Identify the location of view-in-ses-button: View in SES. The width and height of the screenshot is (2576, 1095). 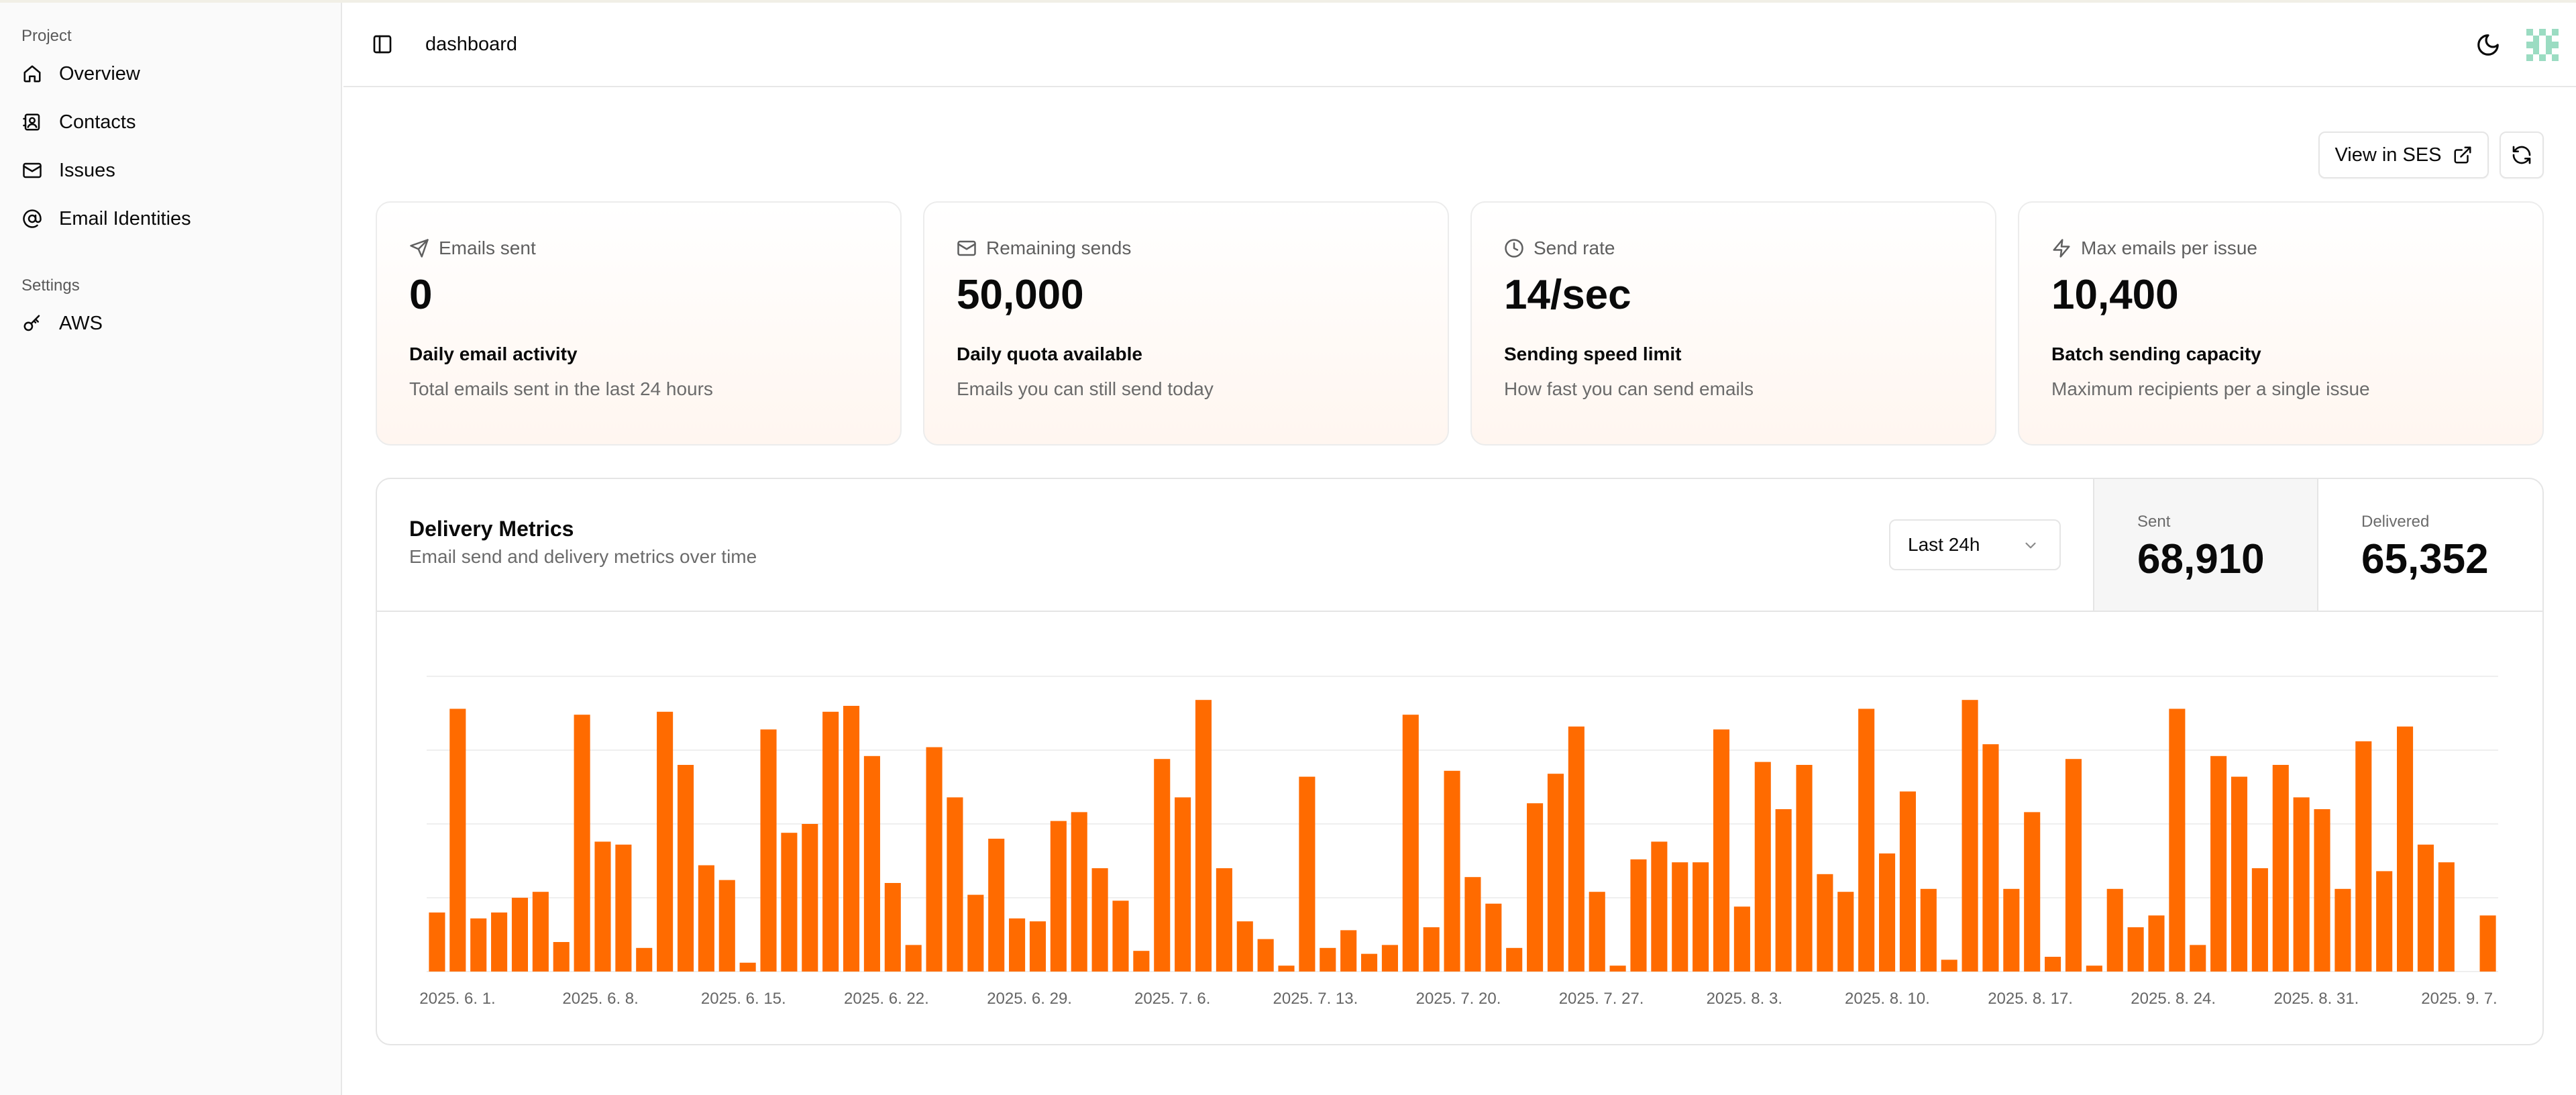
(2403, 155).